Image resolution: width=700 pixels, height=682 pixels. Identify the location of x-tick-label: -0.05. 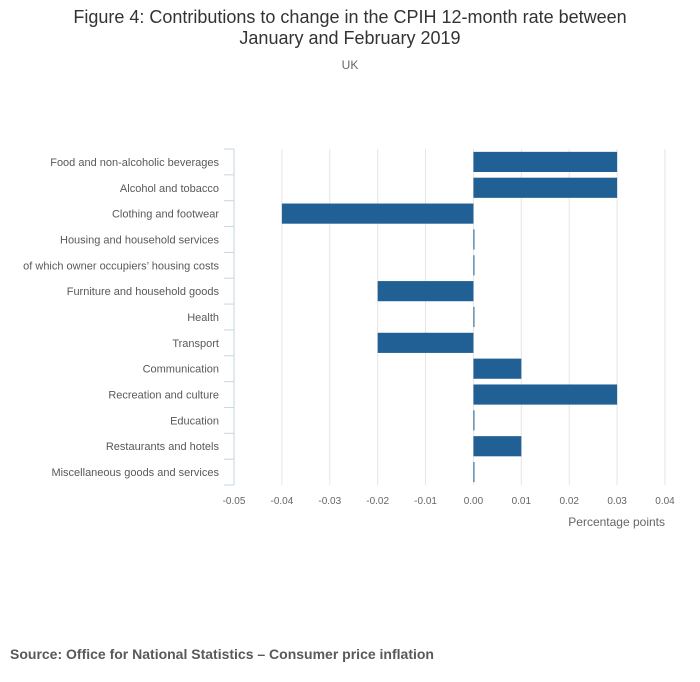
(234, 501).